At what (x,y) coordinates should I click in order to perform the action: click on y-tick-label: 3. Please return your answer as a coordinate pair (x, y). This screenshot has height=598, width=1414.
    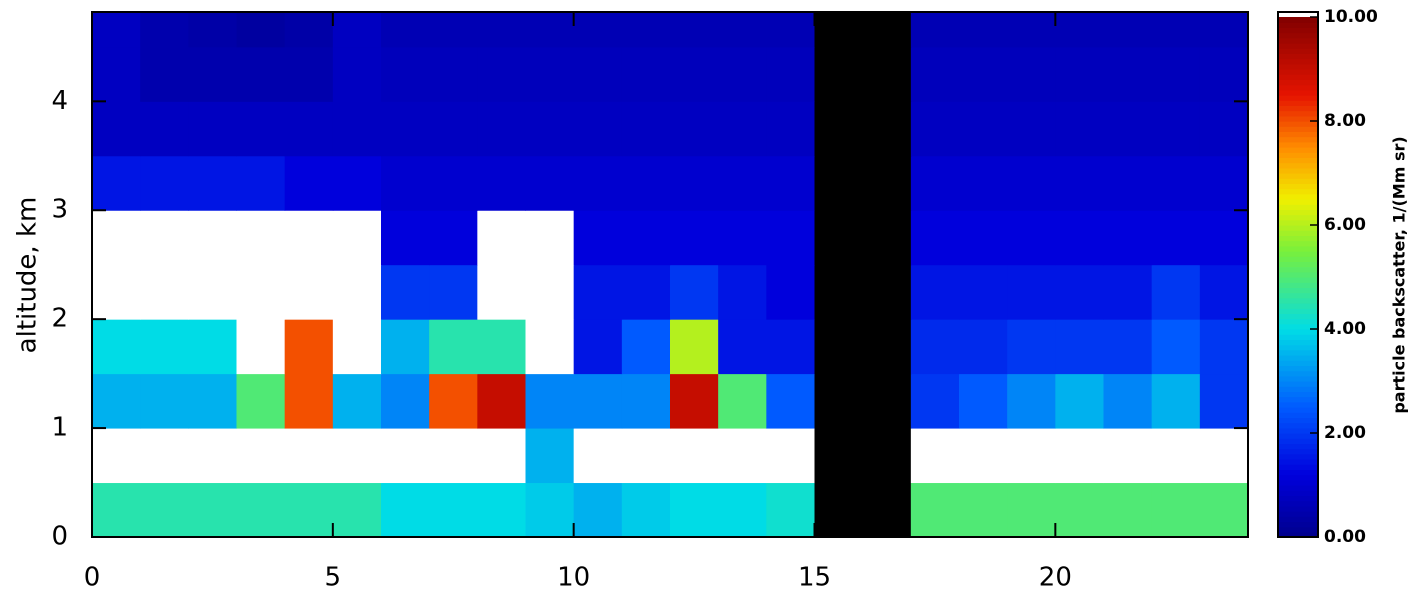
    Looking at the image, I should click on (59, 210).